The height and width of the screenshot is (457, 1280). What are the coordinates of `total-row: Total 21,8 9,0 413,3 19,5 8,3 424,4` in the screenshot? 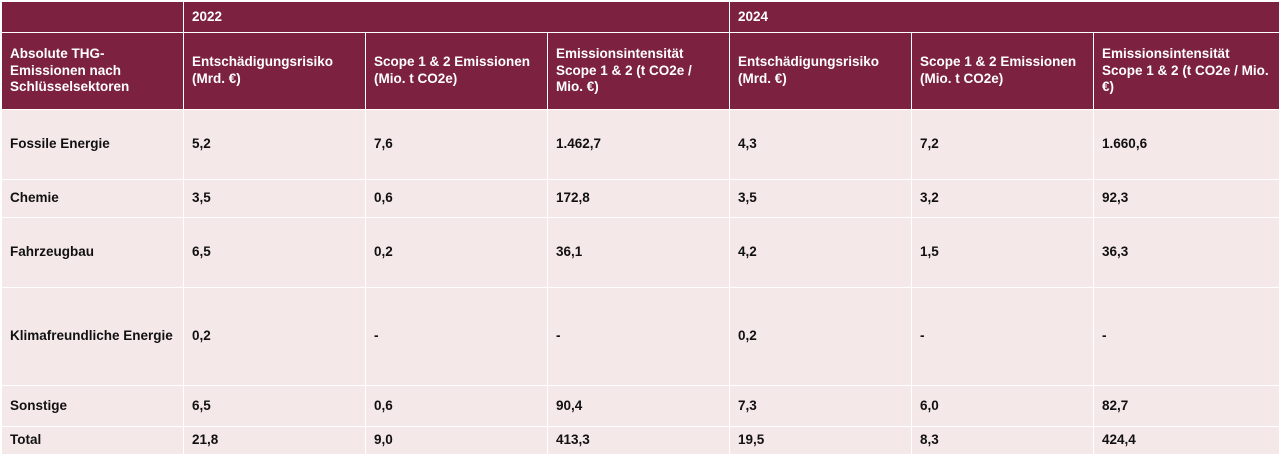 It's located at (640, 440).